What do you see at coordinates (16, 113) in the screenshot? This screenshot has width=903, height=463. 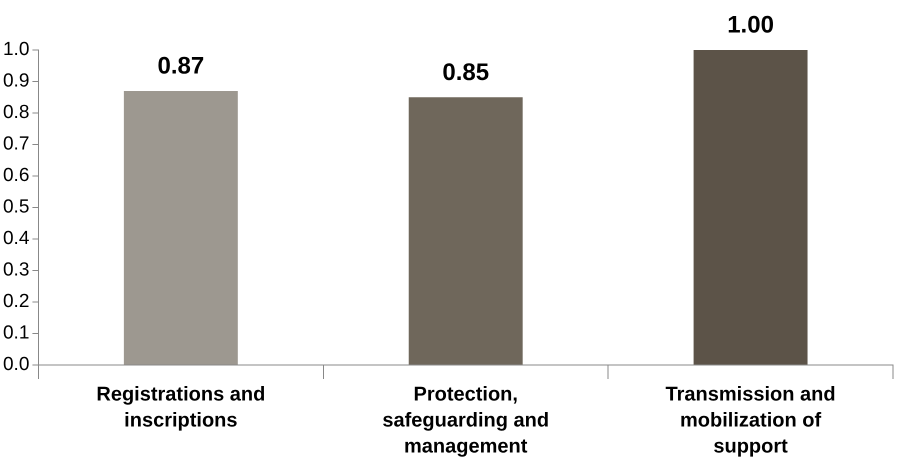 I see `y-tick-label: 0.8` at bounding box center [16, 113].